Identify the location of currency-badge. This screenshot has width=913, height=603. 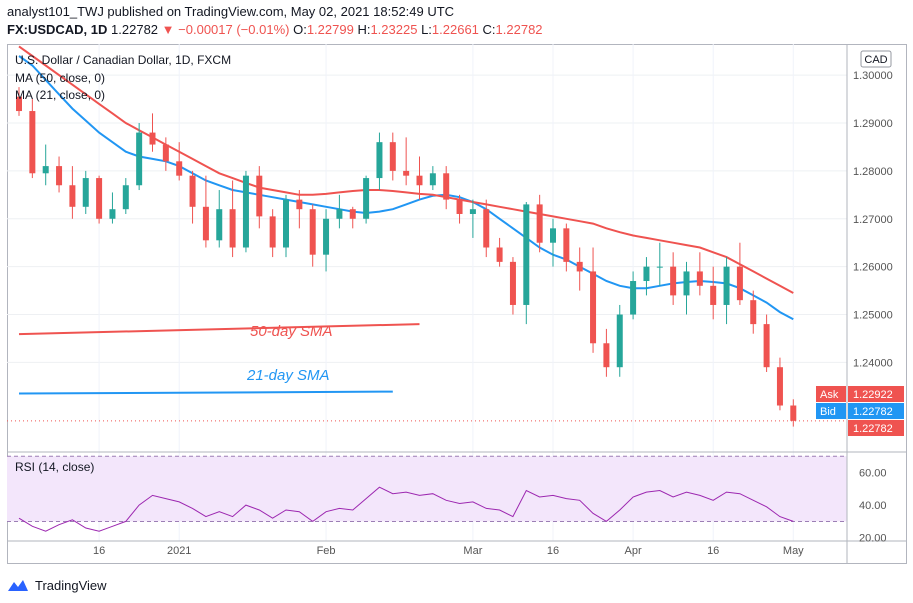
(876, 59).